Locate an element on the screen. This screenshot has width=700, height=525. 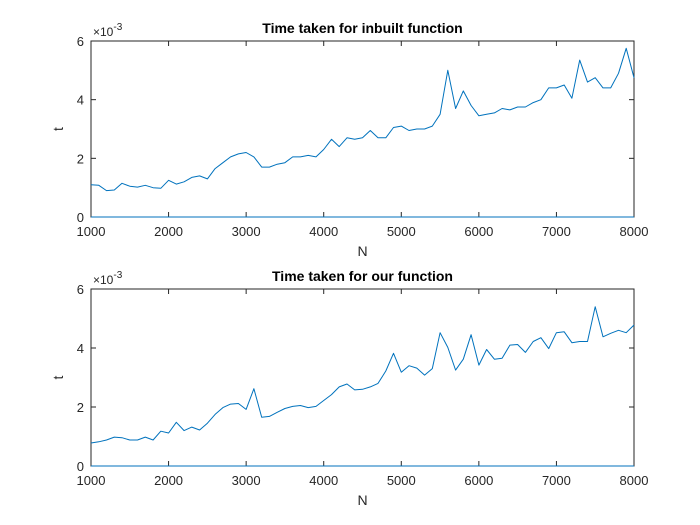
chart-title: Time taken for inbuilt function is located at coordinates (362, 28).